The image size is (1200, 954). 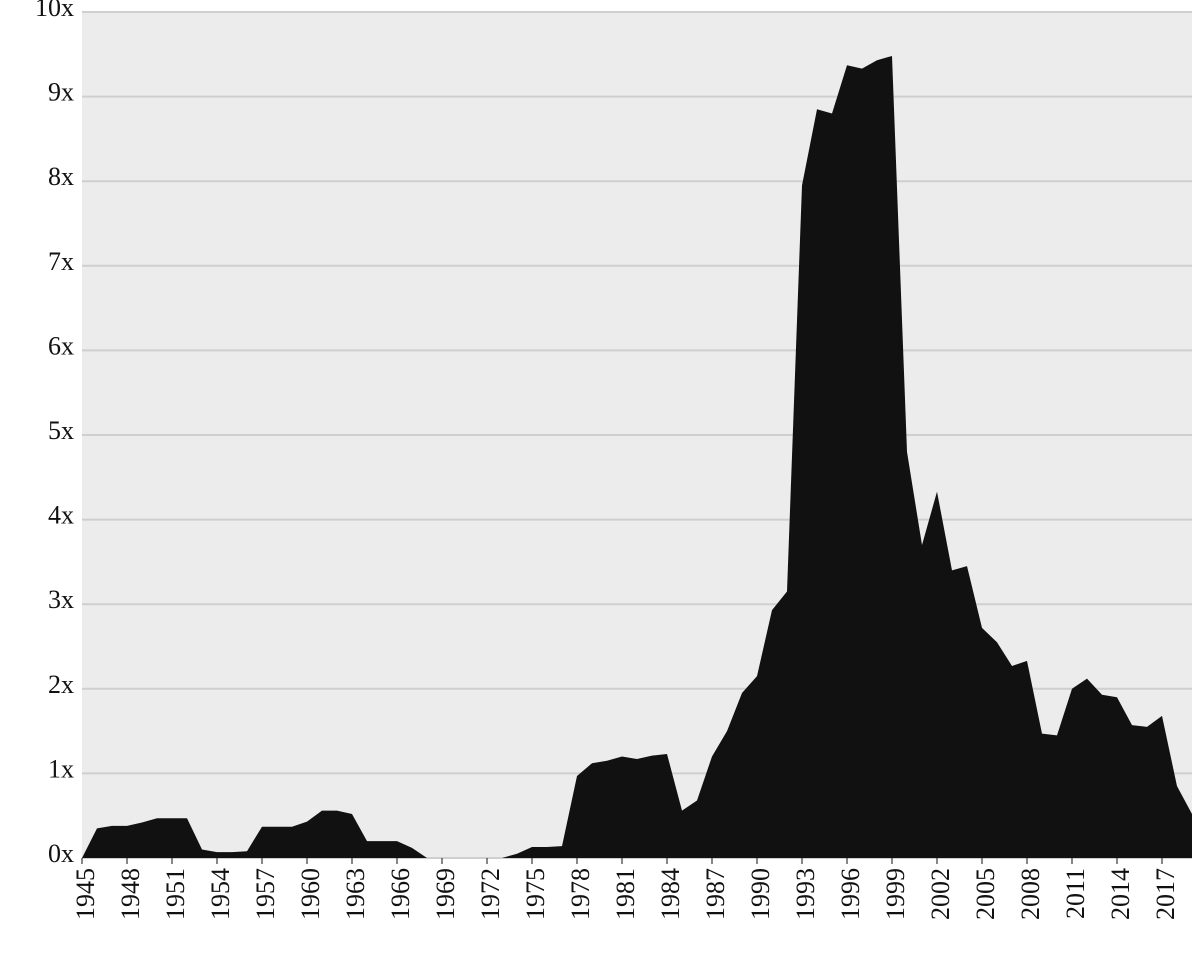 What do you see at coordinates (61, 345) in the screenshot?
I see `y-tick-label: 6x` at bounding box center [61, 345].